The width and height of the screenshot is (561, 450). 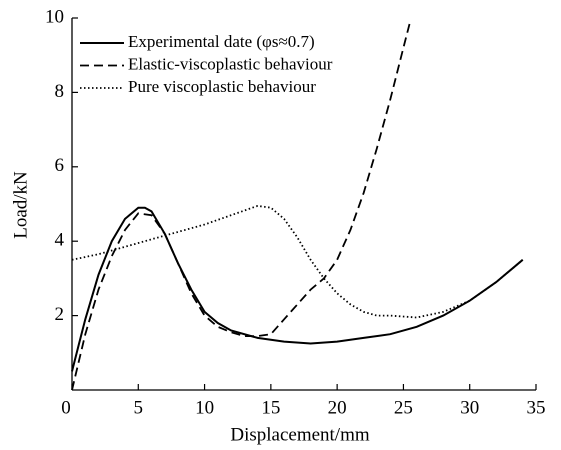 I want to click on x-tick-label: 0, so click(x=66, y=407).